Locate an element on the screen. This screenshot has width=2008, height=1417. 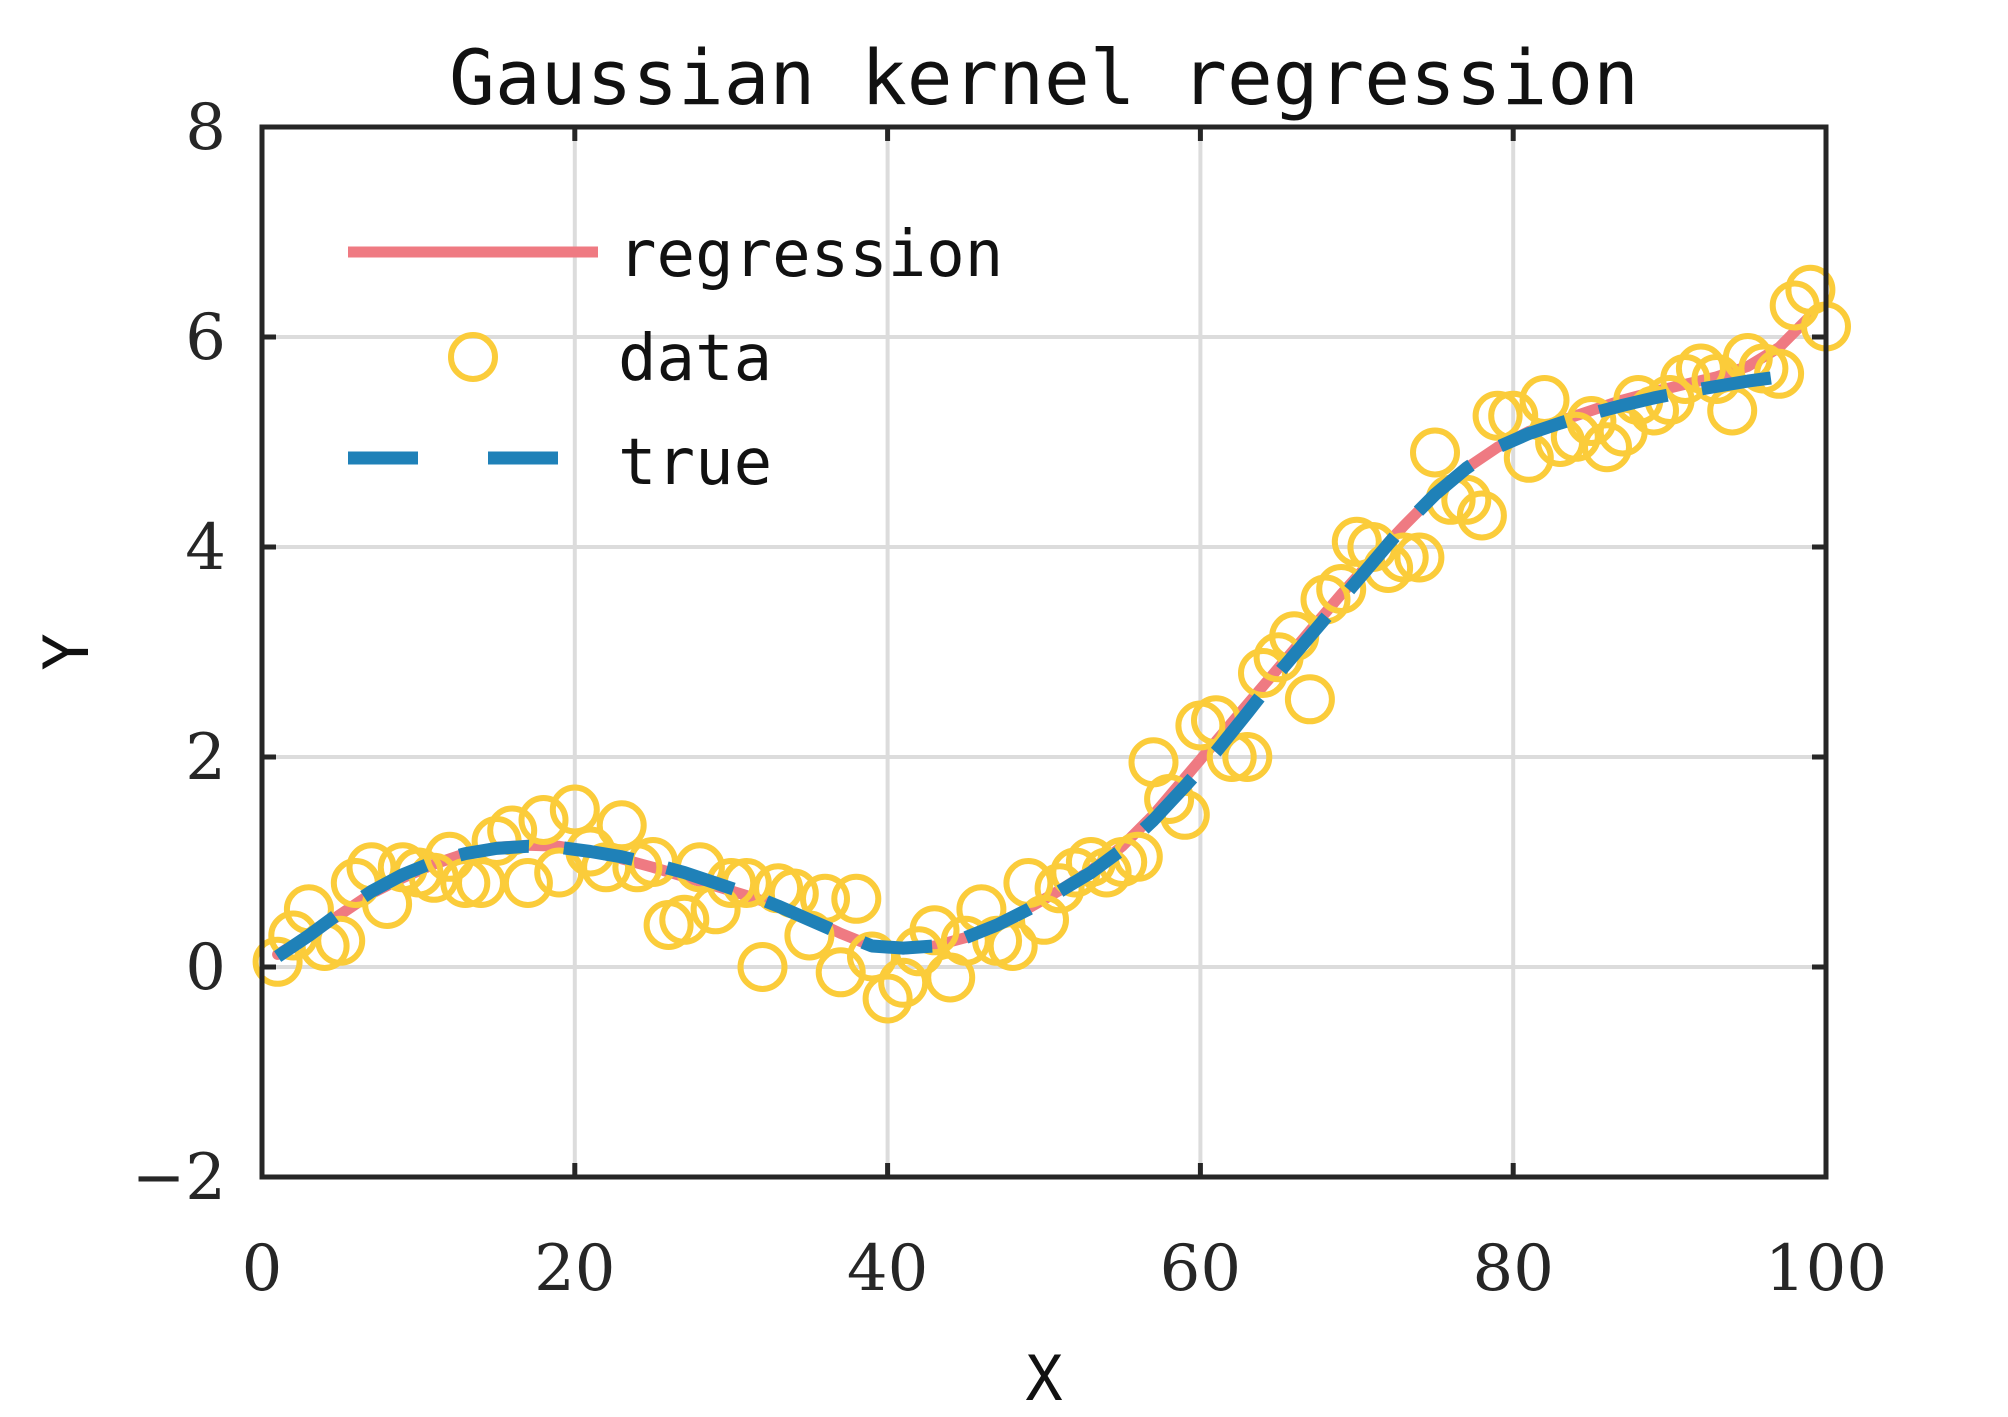
y-tick-label: 0 is located at coordinates (205, 968).